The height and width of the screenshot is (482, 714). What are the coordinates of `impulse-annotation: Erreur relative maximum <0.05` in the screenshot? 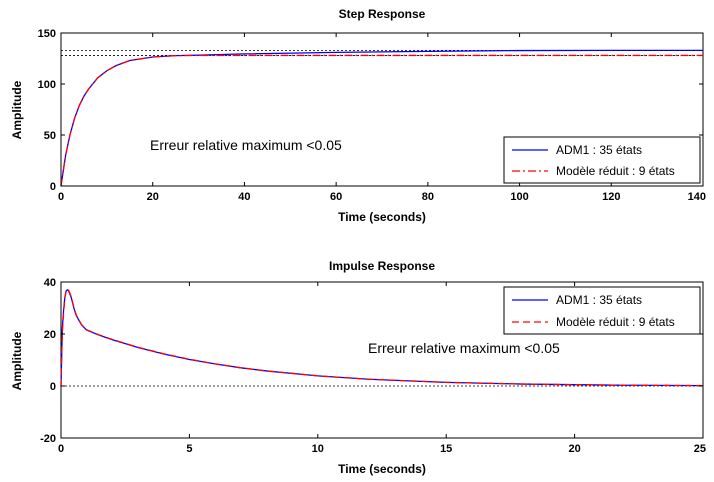 It's located at (464, 348).